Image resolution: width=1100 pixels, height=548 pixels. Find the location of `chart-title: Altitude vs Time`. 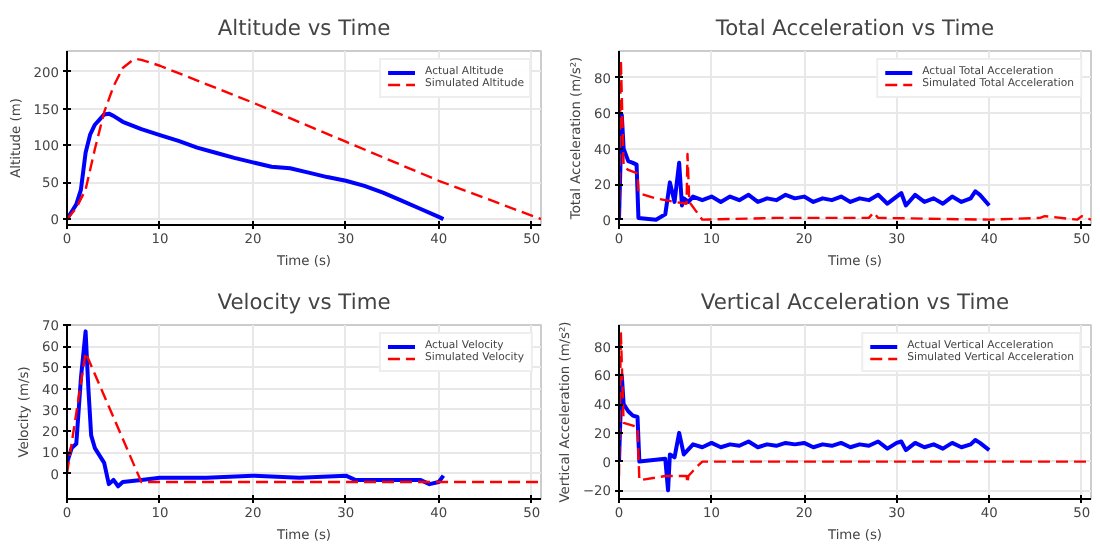

chart-title: Altitude vs Time is located at coordinates (304, 28).